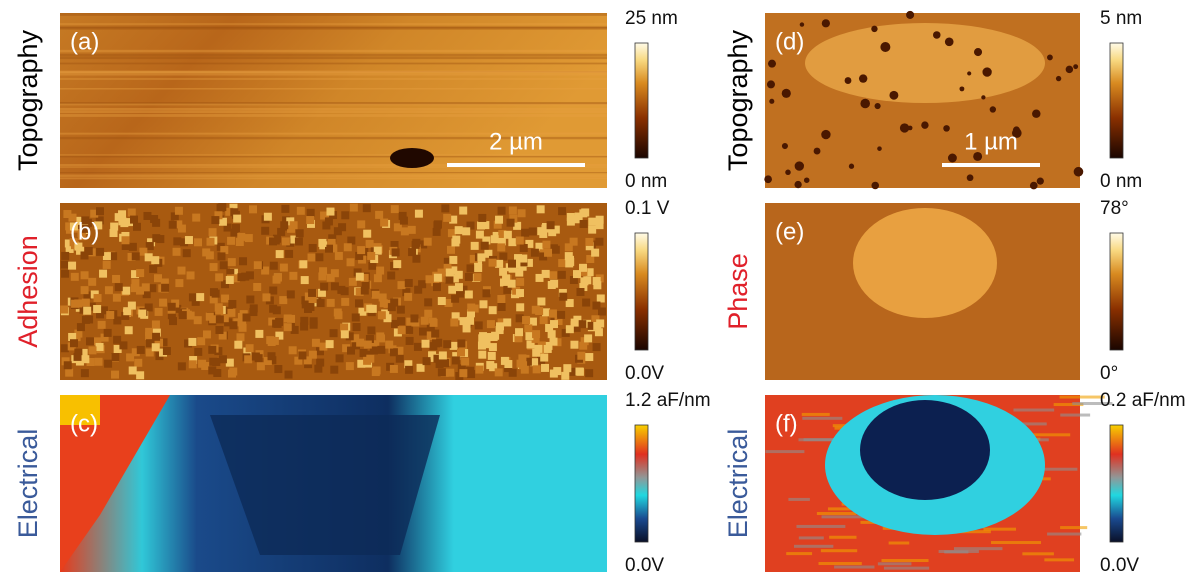 Image resolution: width=1199 pixels, height=583 pixels. What do you see at coordinates (1121, 181) in the screenshot?
I see `colorbar-min: 0 nm` at bounding box center [1121, 181].